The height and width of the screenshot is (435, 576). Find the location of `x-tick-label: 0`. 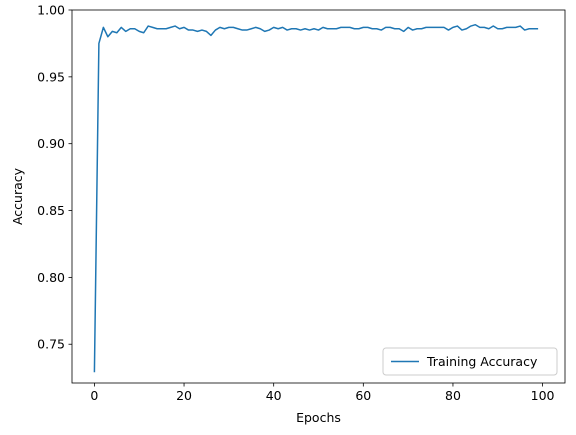

x-tick-label: 0 is located at coordinates (94, 395).